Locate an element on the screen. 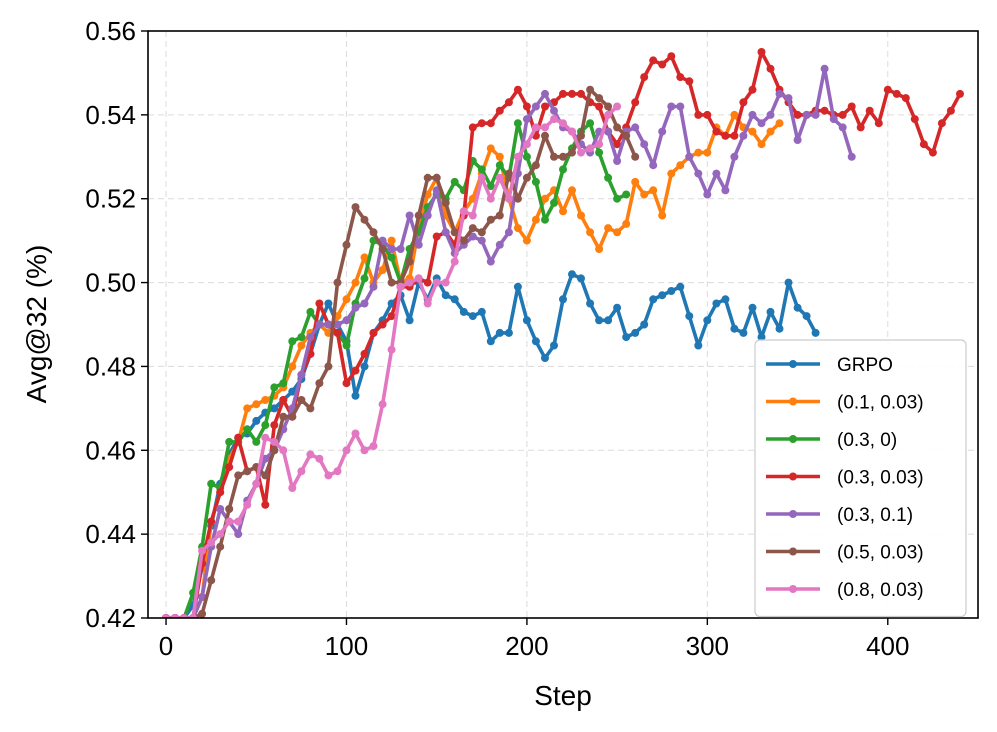 This screenshot has width=997, height=732. y-tick-label: 0.50 is located at coordinates (110, 283).